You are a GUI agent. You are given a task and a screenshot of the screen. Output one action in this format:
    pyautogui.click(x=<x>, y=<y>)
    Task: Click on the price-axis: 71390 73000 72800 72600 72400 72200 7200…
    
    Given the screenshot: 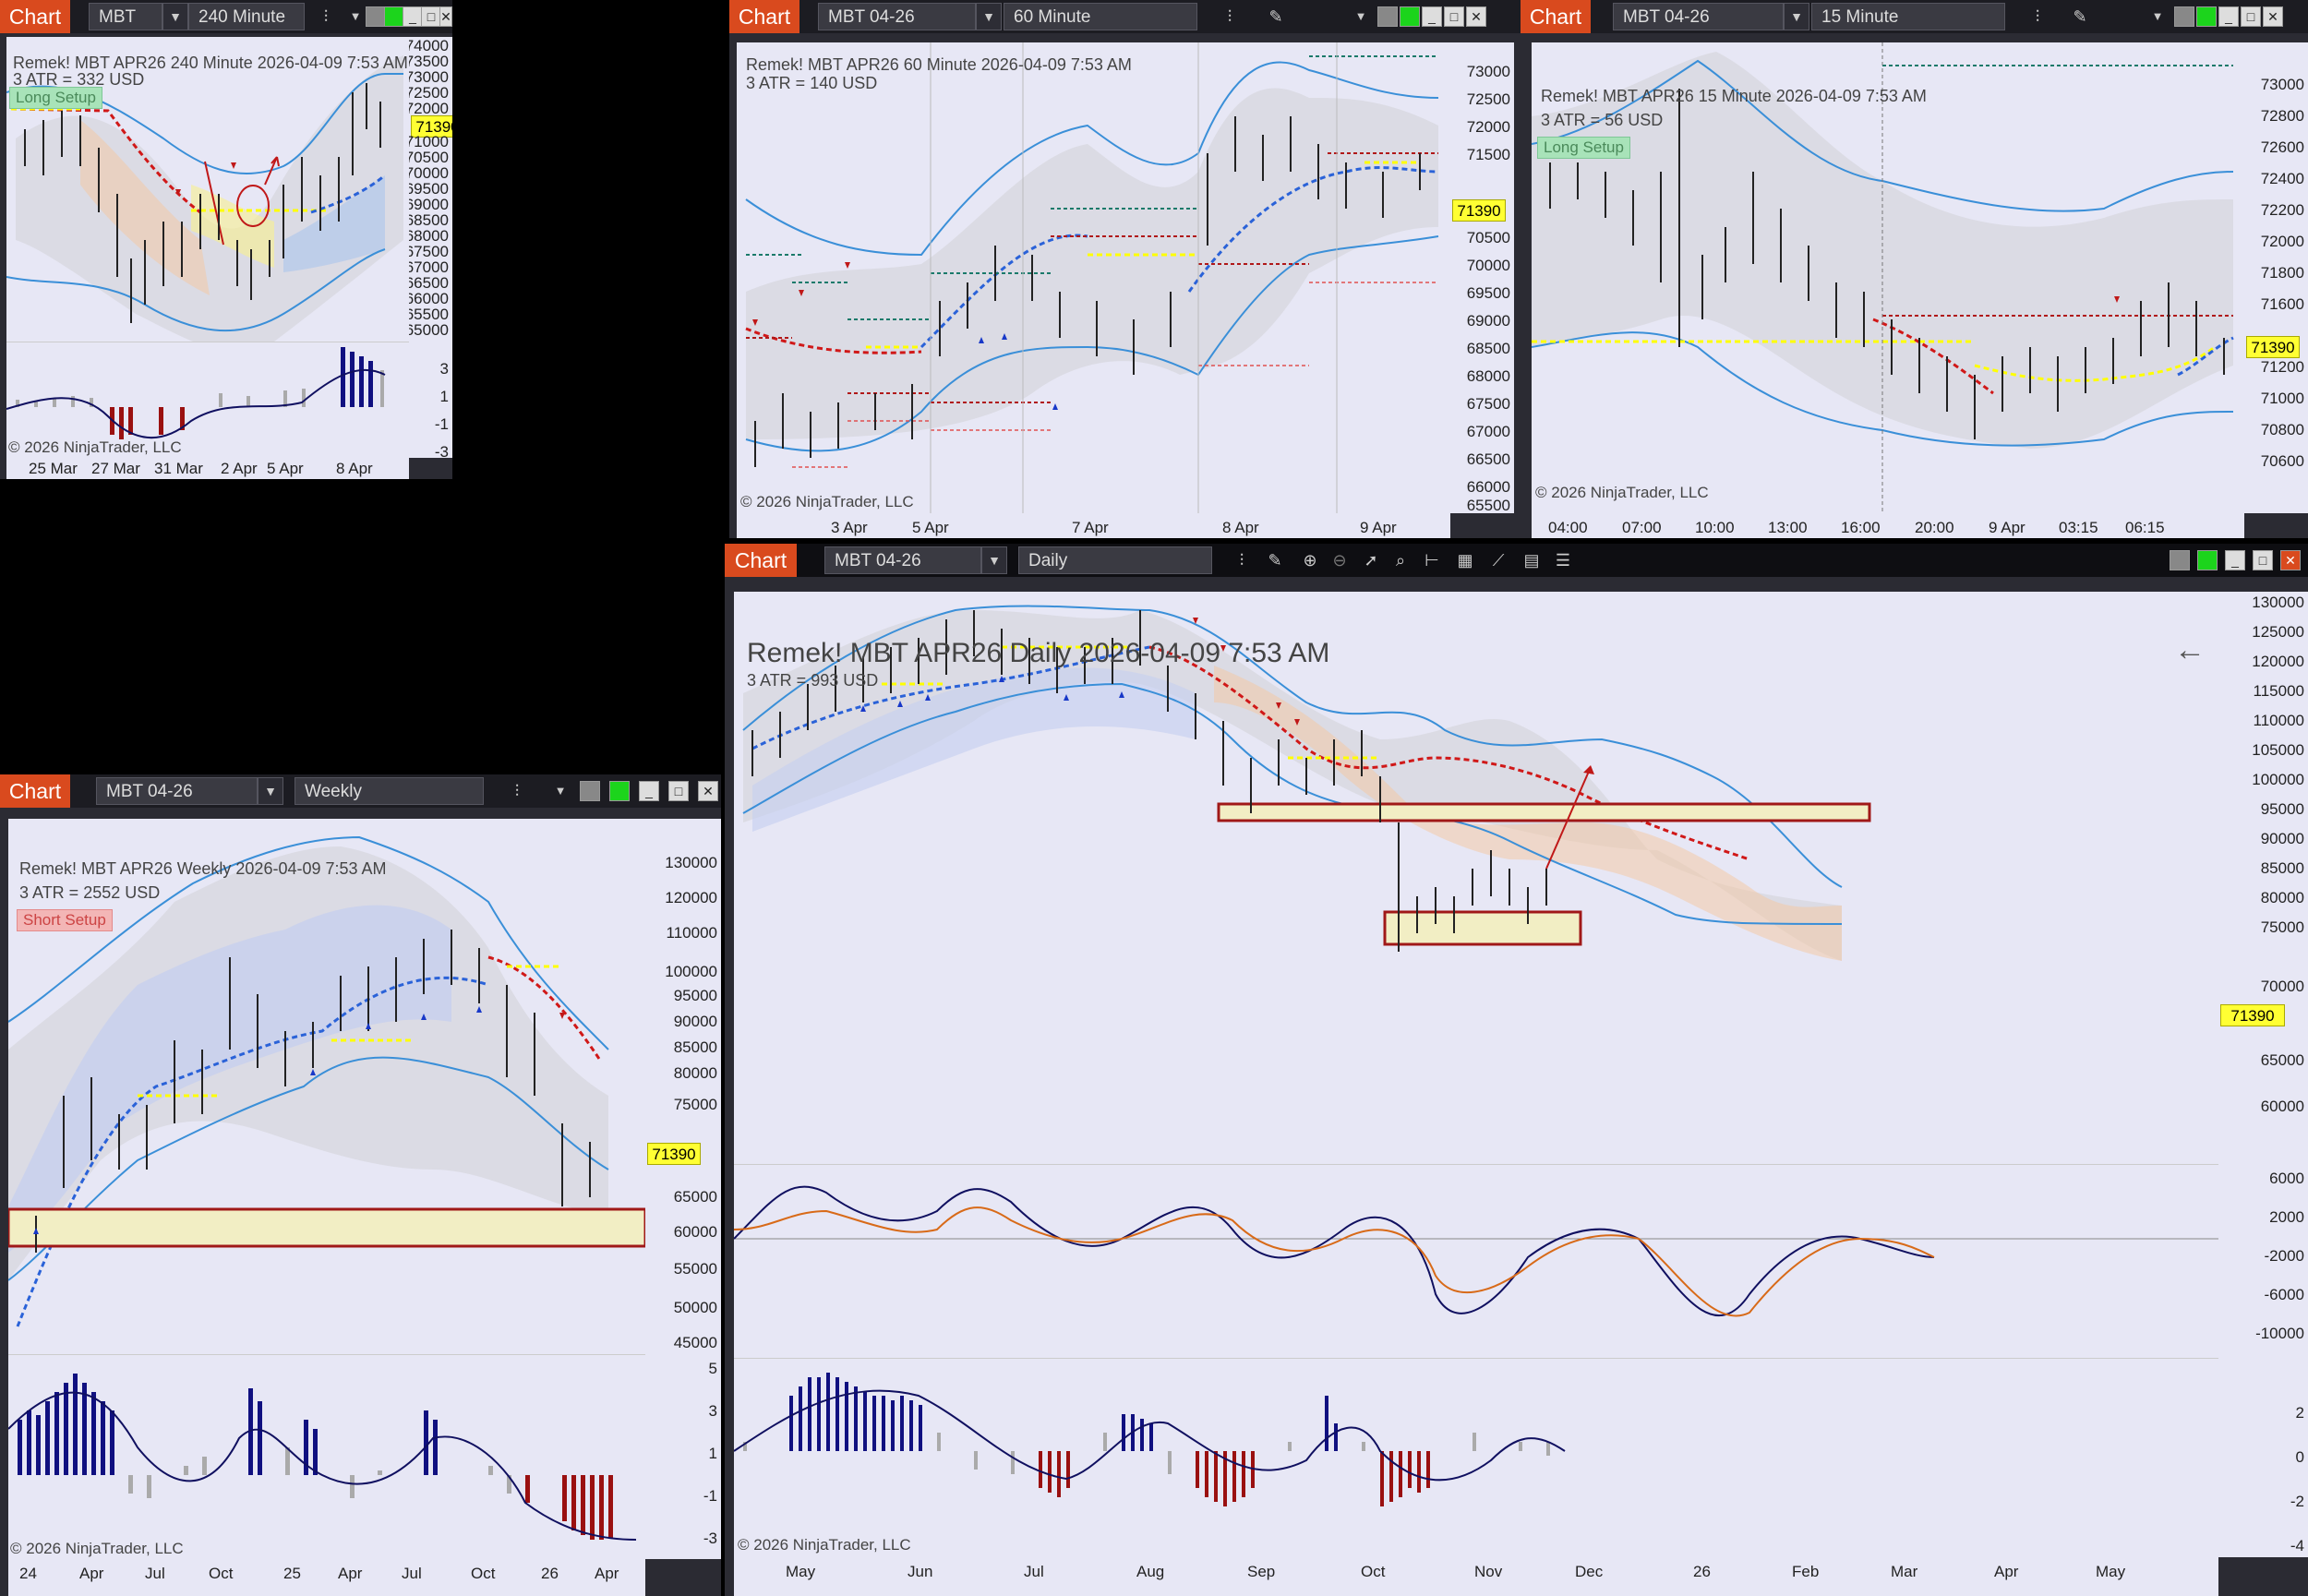 What is the action you would take?
    pyautogui.click(x=2276, y=277)
    